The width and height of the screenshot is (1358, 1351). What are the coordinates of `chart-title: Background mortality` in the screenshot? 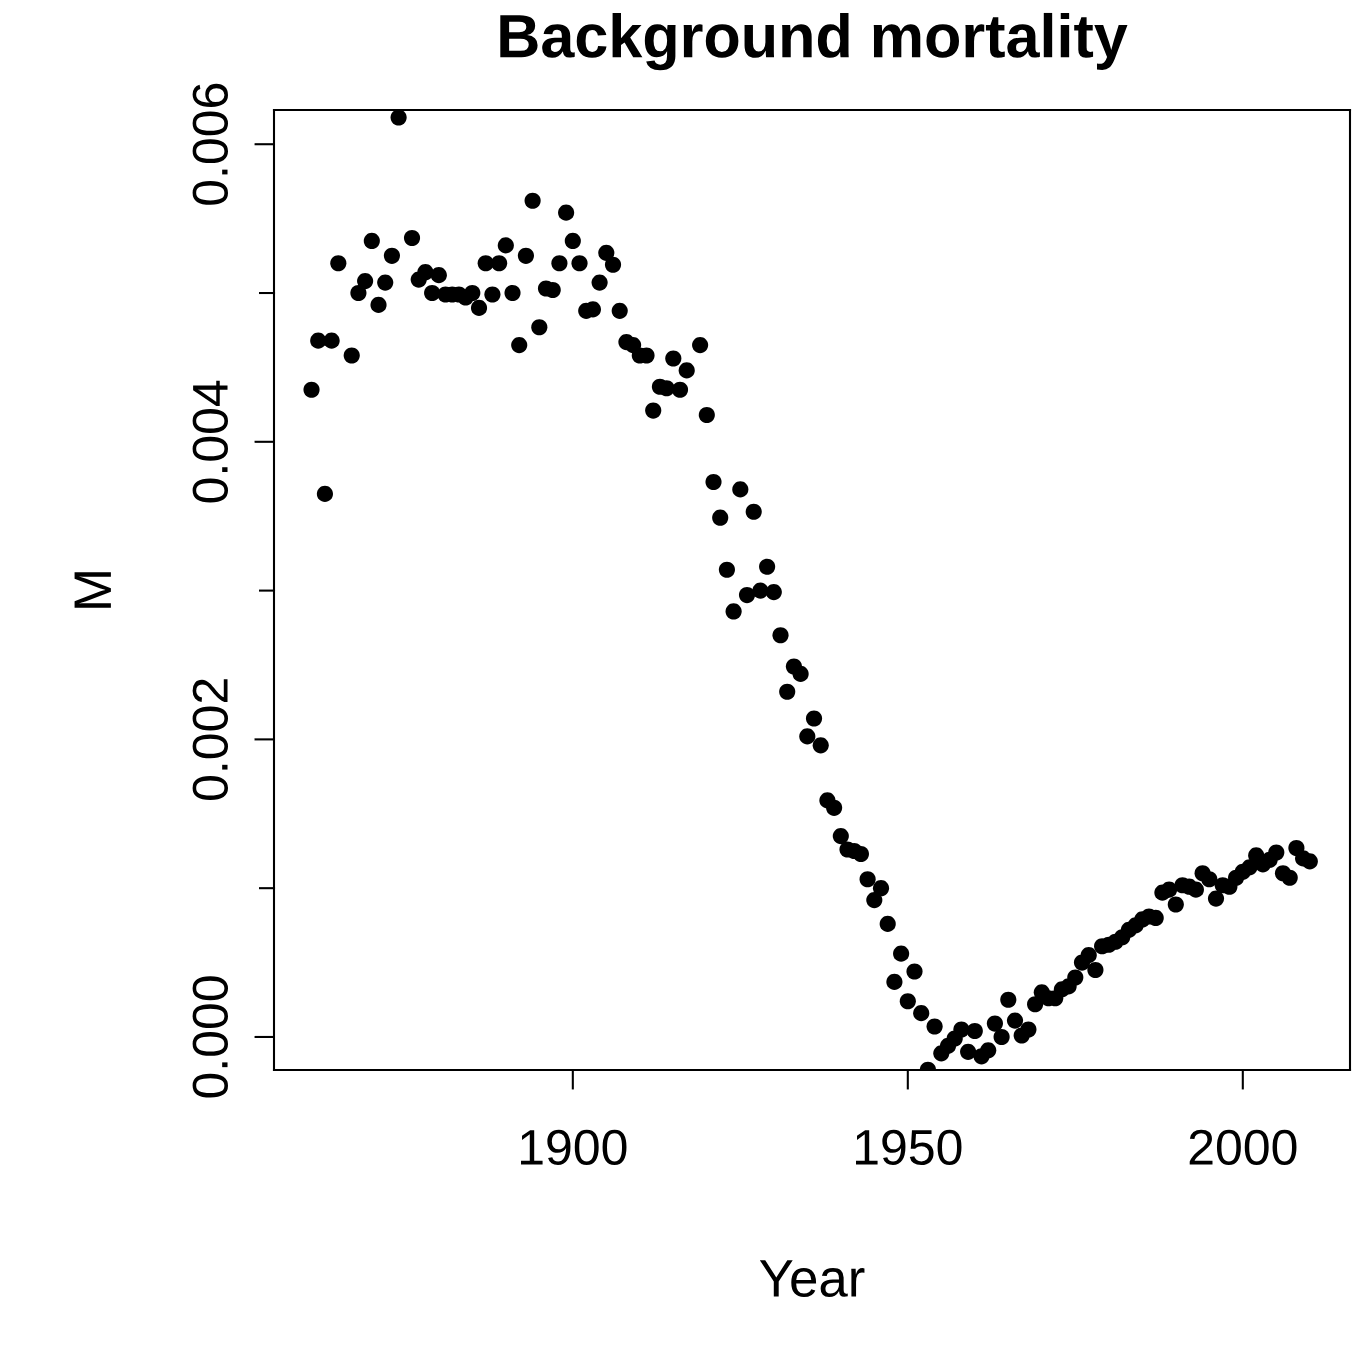 It's located at (814, 41).